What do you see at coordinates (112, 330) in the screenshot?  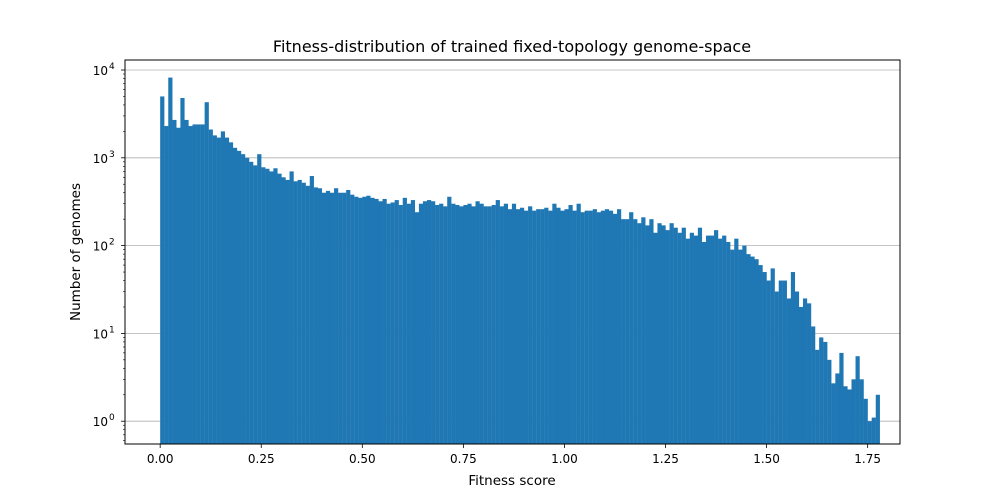 I see `y-tick-label-exponent: 1` at bounding box center [112, 330].